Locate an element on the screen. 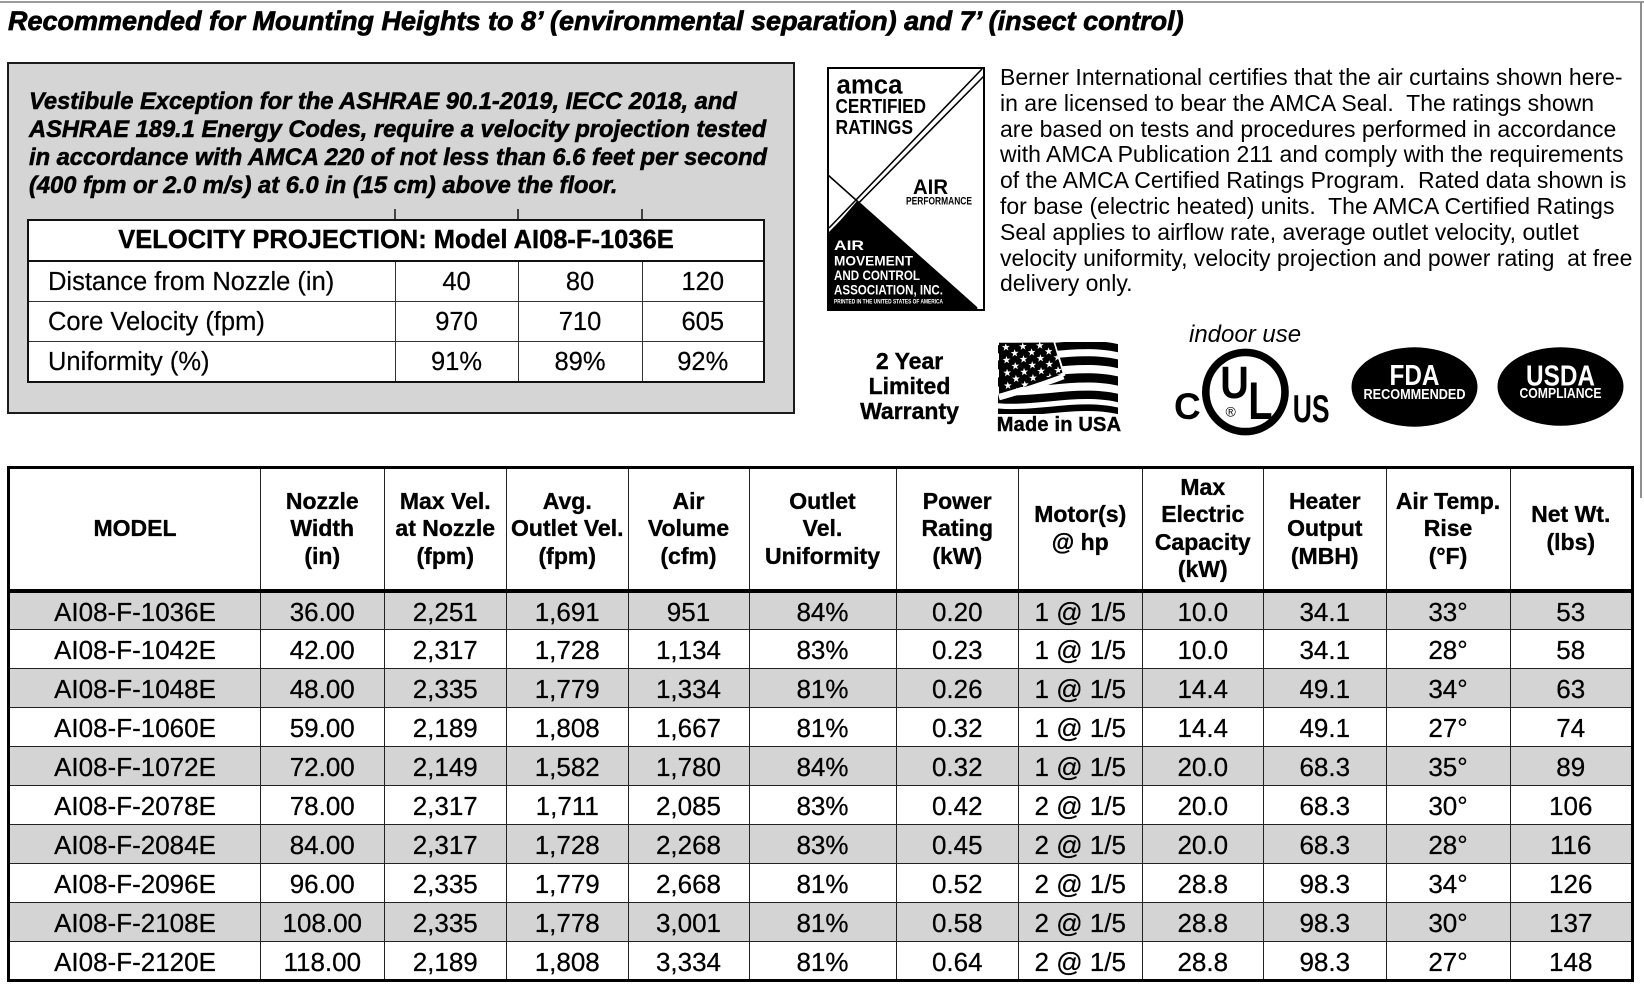 This screenshot has height=992, width=1644. svg-text: US is located at coordinates (1311, 409).